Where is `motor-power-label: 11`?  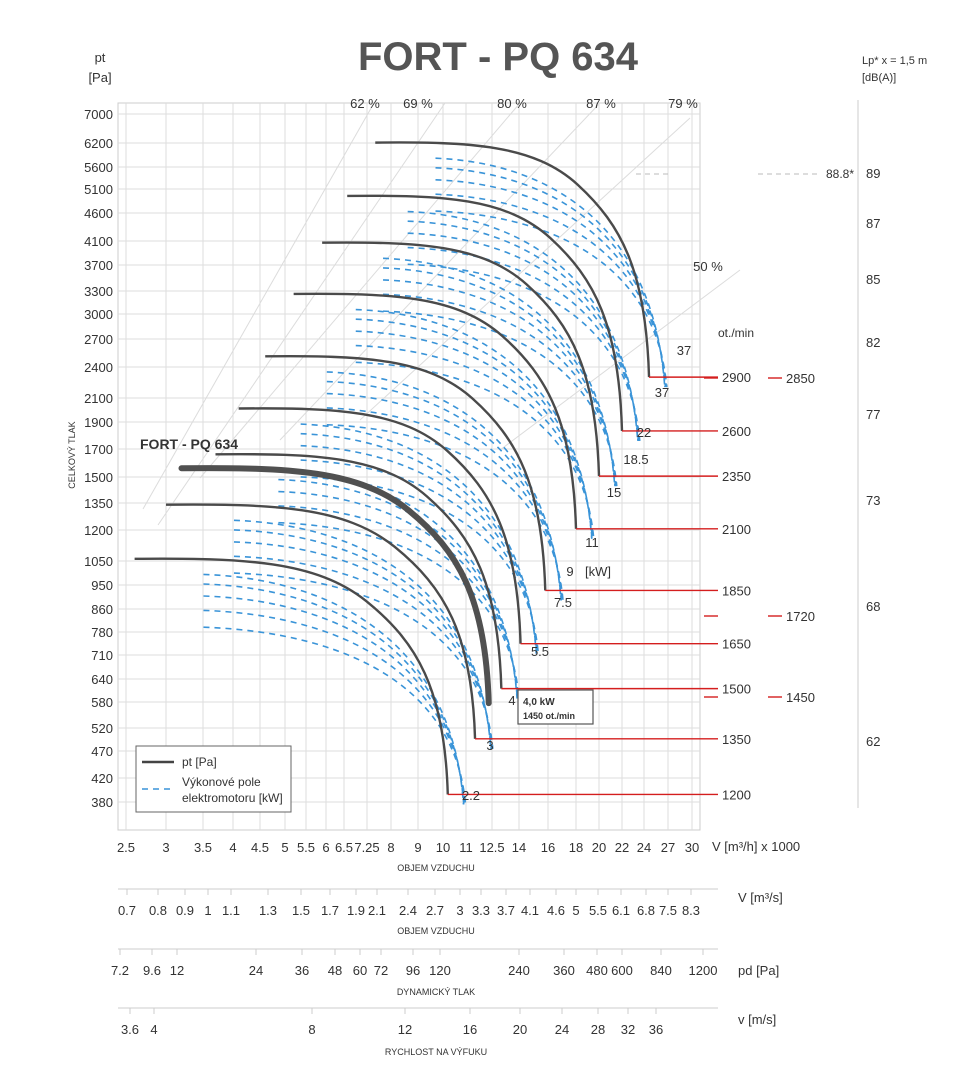 motor-power-label: 11 is located at coordinates (592, 542).